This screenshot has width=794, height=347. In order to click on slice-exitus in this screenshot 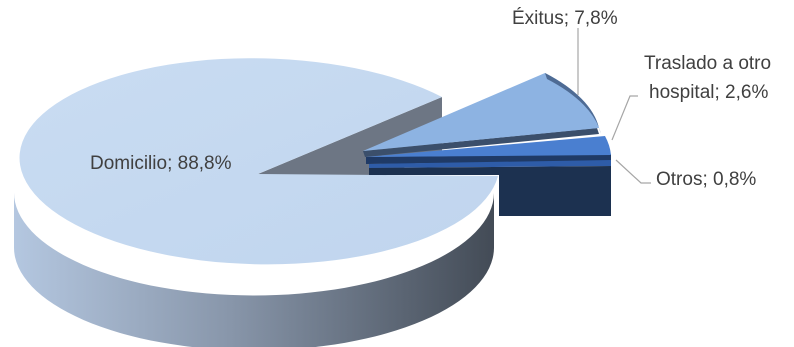, I will do `click(481, 112)`.